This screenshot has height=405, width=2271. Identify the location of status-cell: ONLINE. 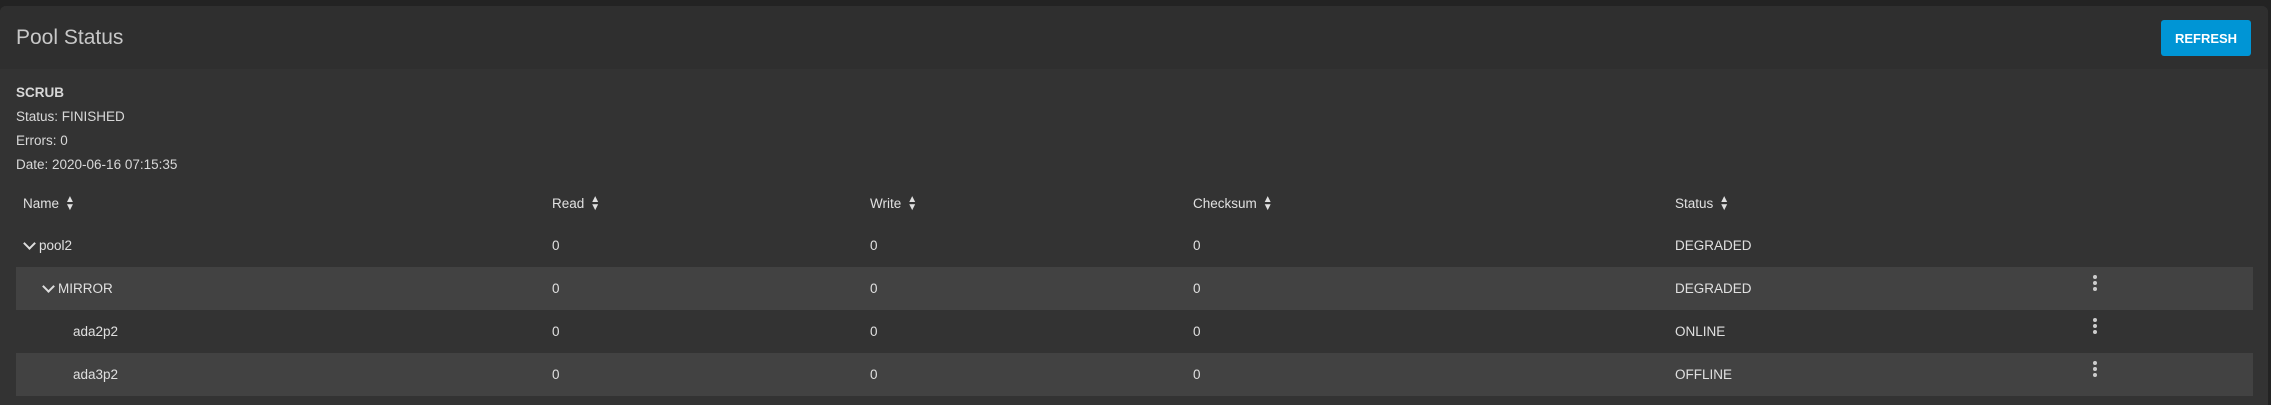
(1700, 331).